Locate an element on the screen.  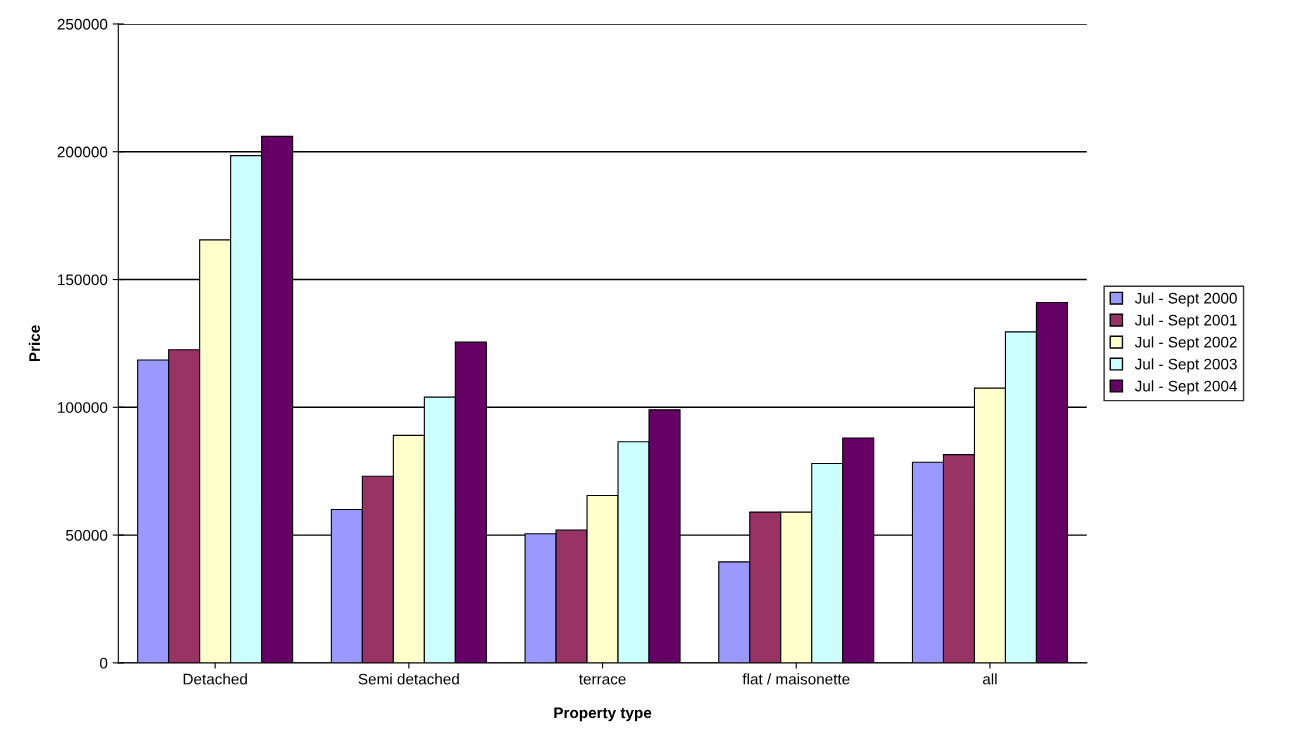
y-tick-label: 50000 is located at coordinates (87, 535).